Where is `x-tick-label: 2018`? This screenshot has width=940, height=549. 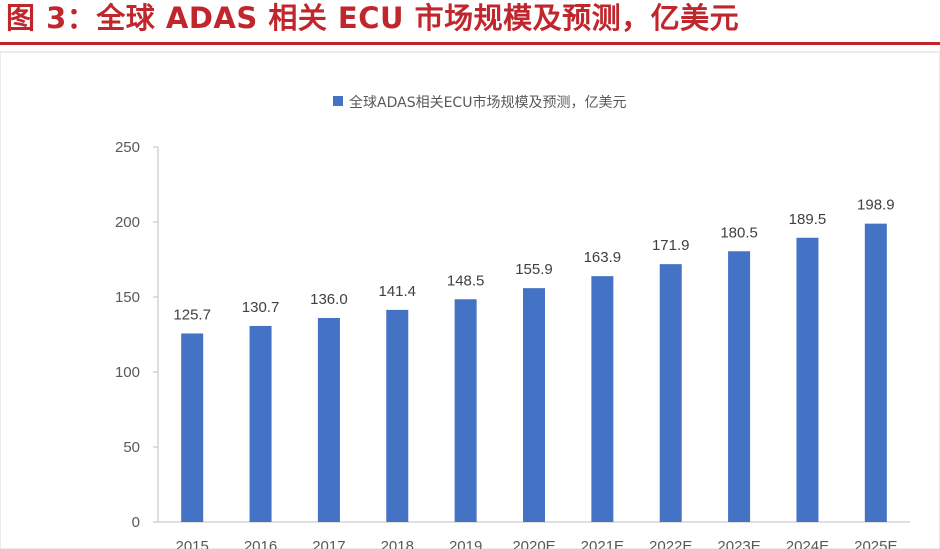
x-tick-label: 2018 is located at coordinates (397, 543).